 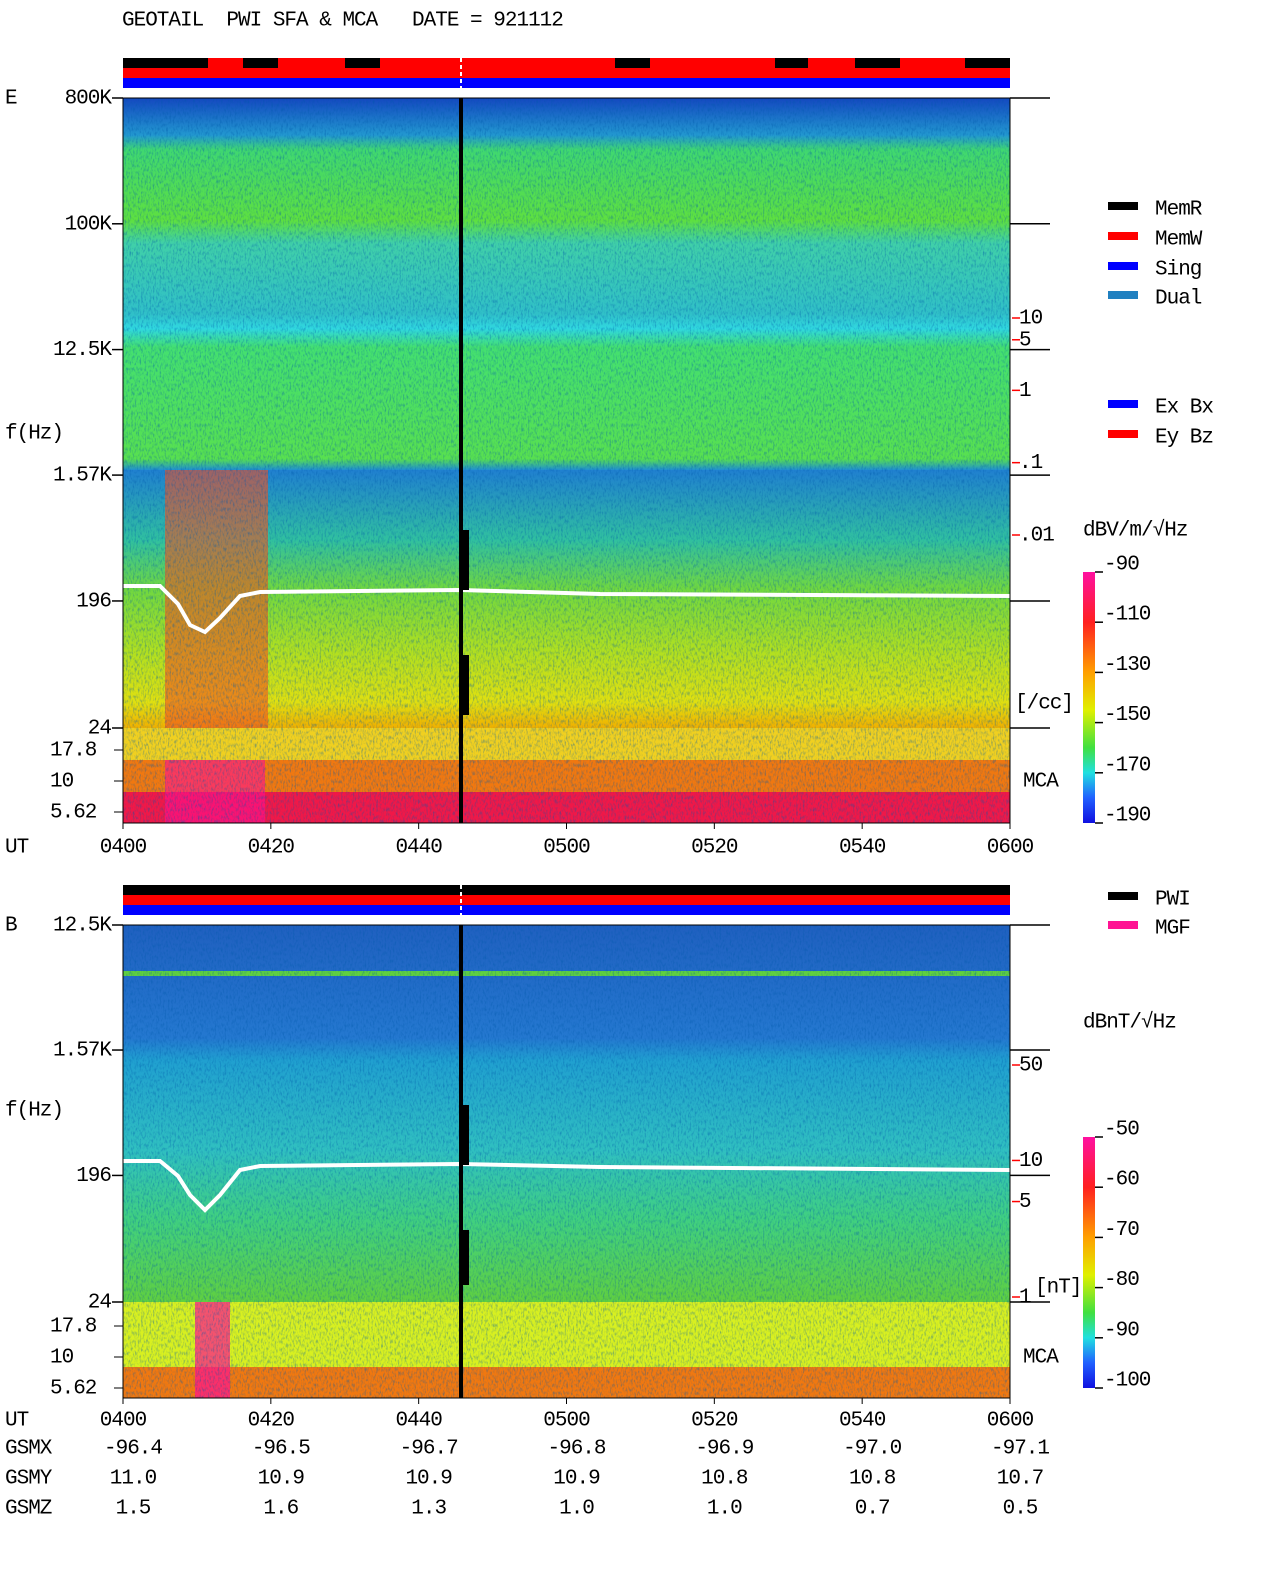 I want to click on ephemeris-value: -97.1, so click(x=1020, y=1449).